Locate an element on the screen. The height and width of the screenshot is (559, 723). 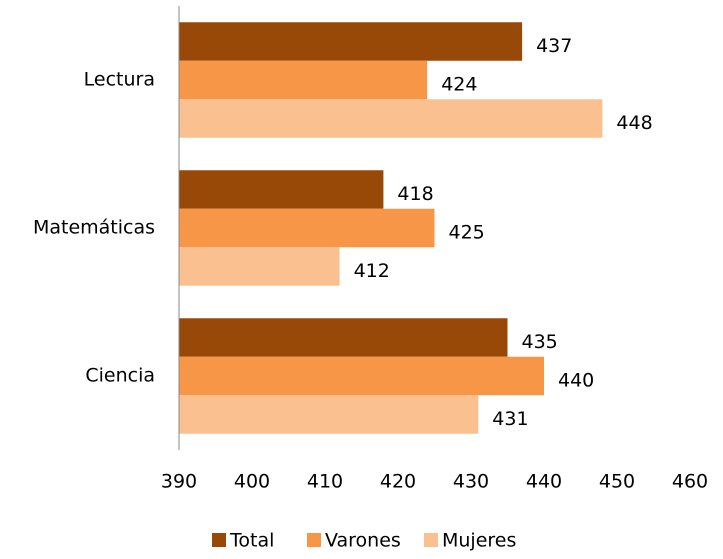
data-label: 437 is located at coordinates (554, 46).